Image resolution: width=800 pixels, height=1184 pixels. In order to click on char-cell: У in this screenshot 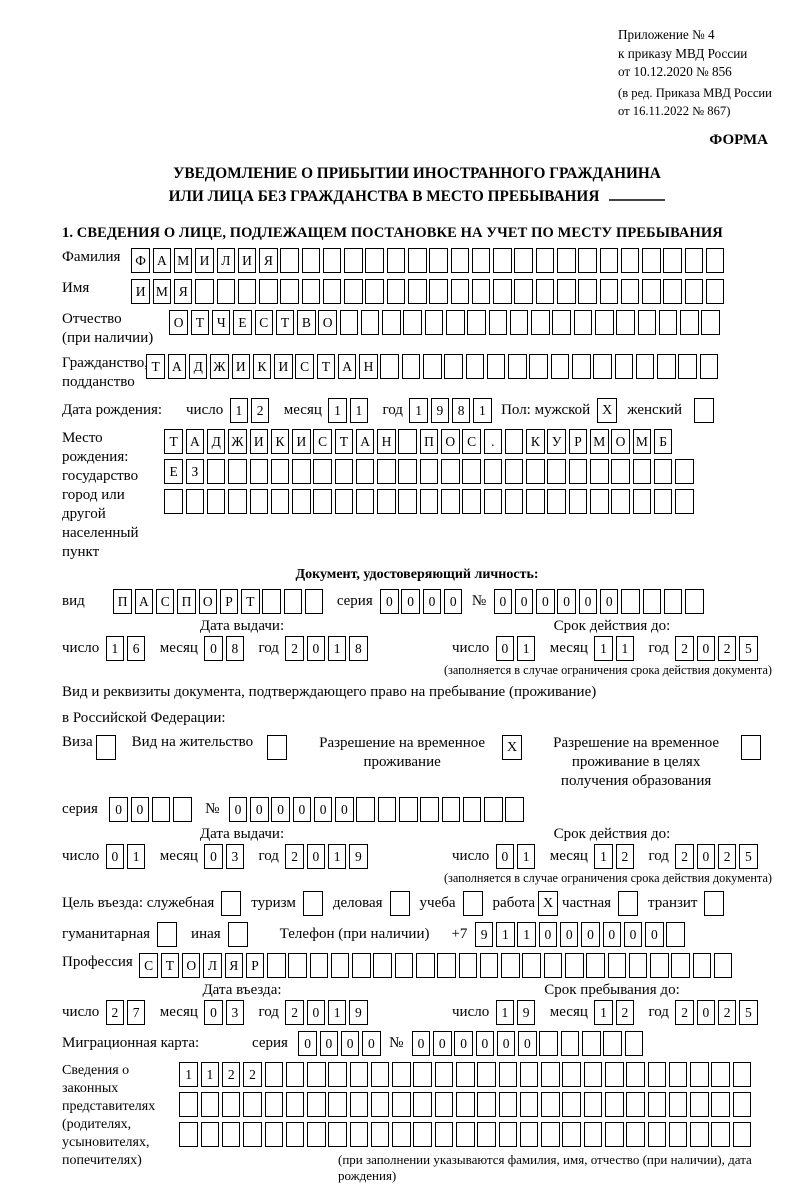, I will do `click(556, 442)`.